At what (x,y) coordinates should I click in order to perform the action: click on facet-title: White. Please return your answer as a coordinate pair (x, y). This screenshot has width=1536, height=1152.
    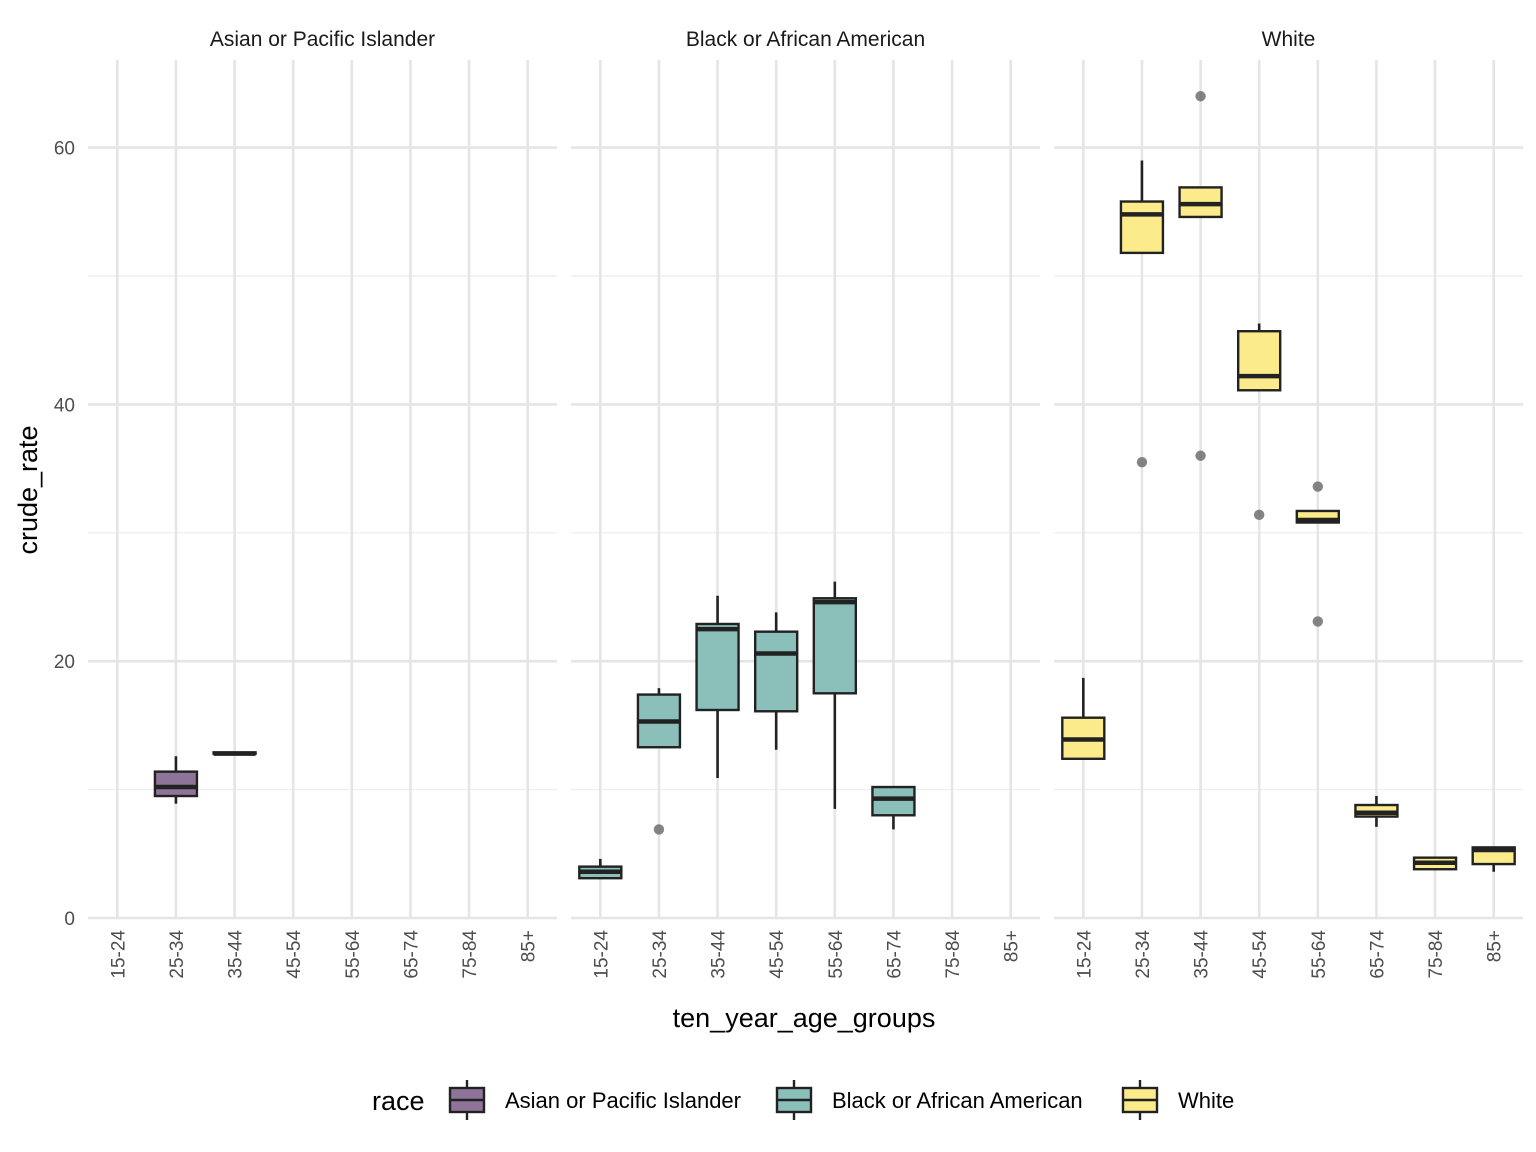
    Looking at the image, I should click on (1289, 39).